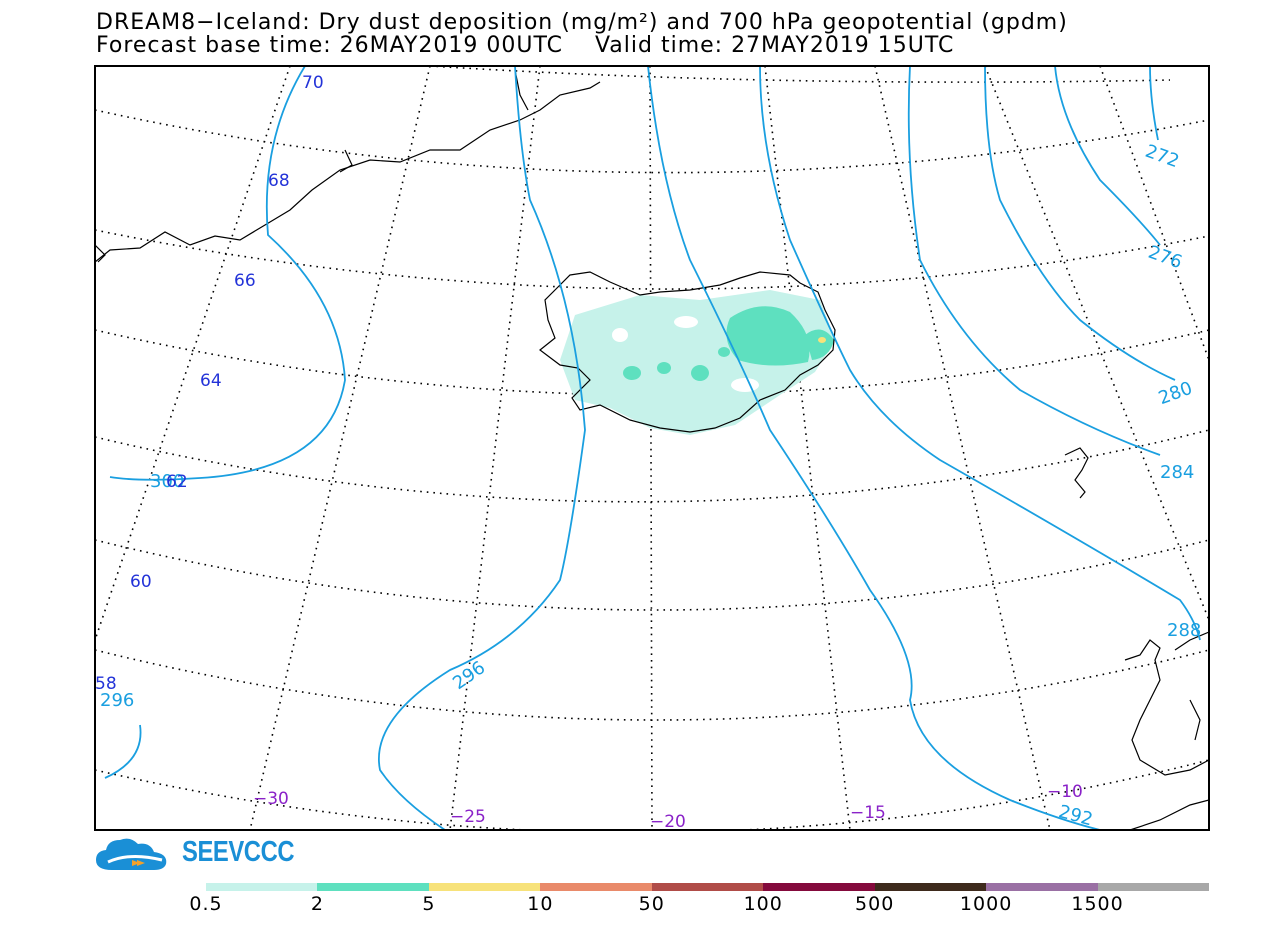  Describe the element at coordinates (206, 904) in the screenshot. I see `legend-label: 0.5` at that location.